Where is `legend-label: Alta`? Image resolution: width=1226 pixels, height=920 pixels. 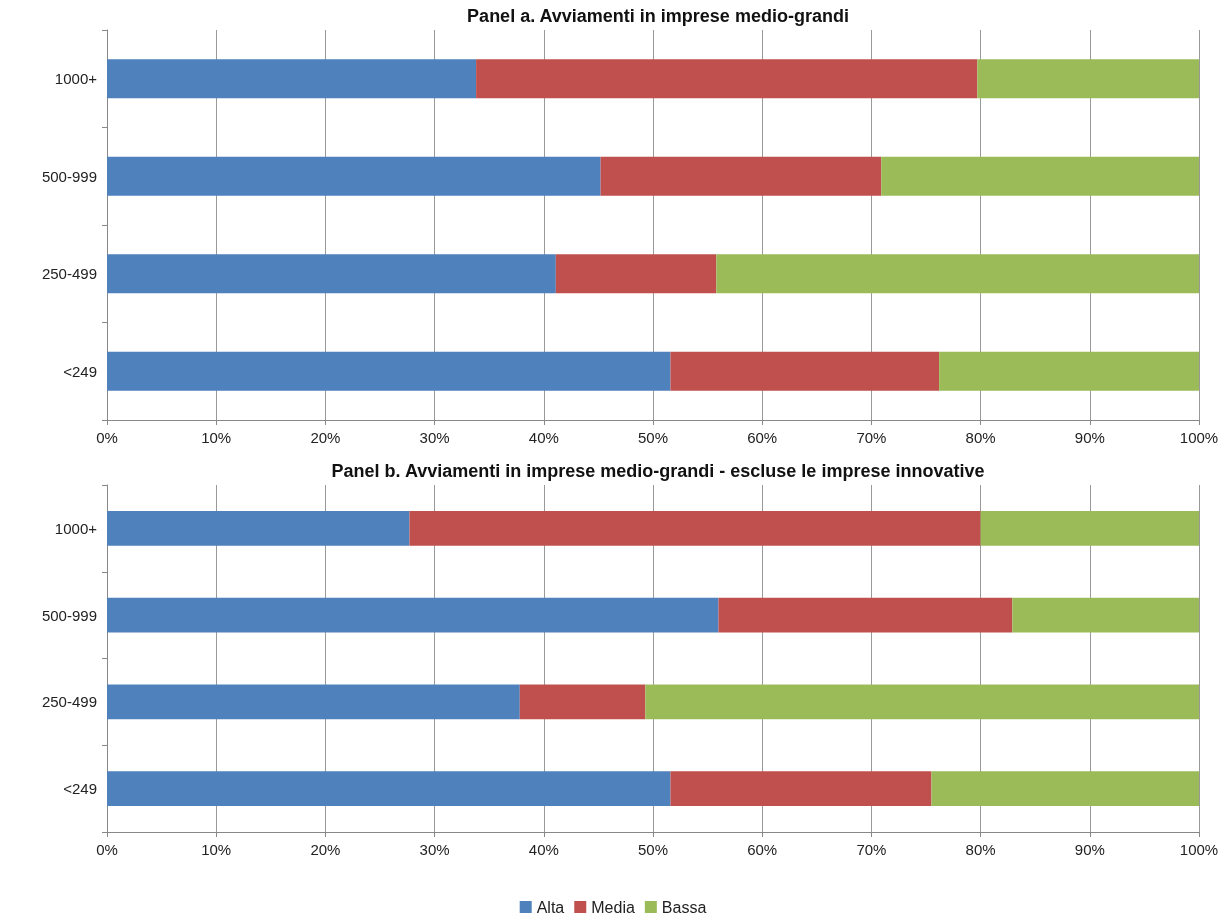 legend-label: Alta is located at coordinates (550, 907).